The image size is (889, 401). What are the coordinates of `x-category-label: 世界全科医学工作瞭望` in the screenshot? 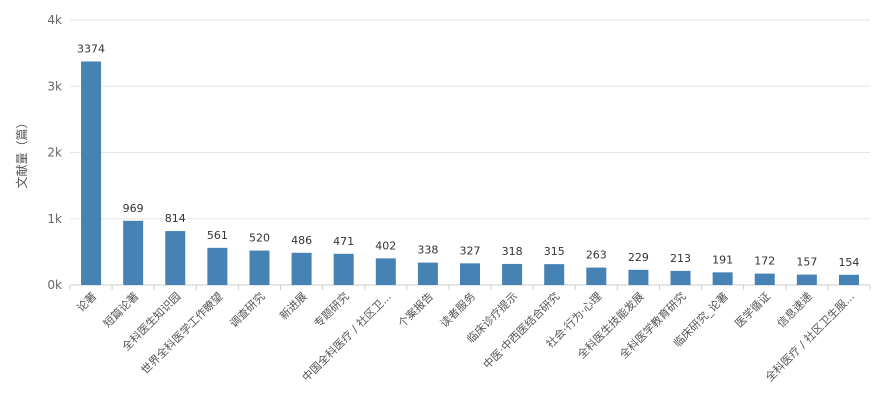 It's located at (182, 333).